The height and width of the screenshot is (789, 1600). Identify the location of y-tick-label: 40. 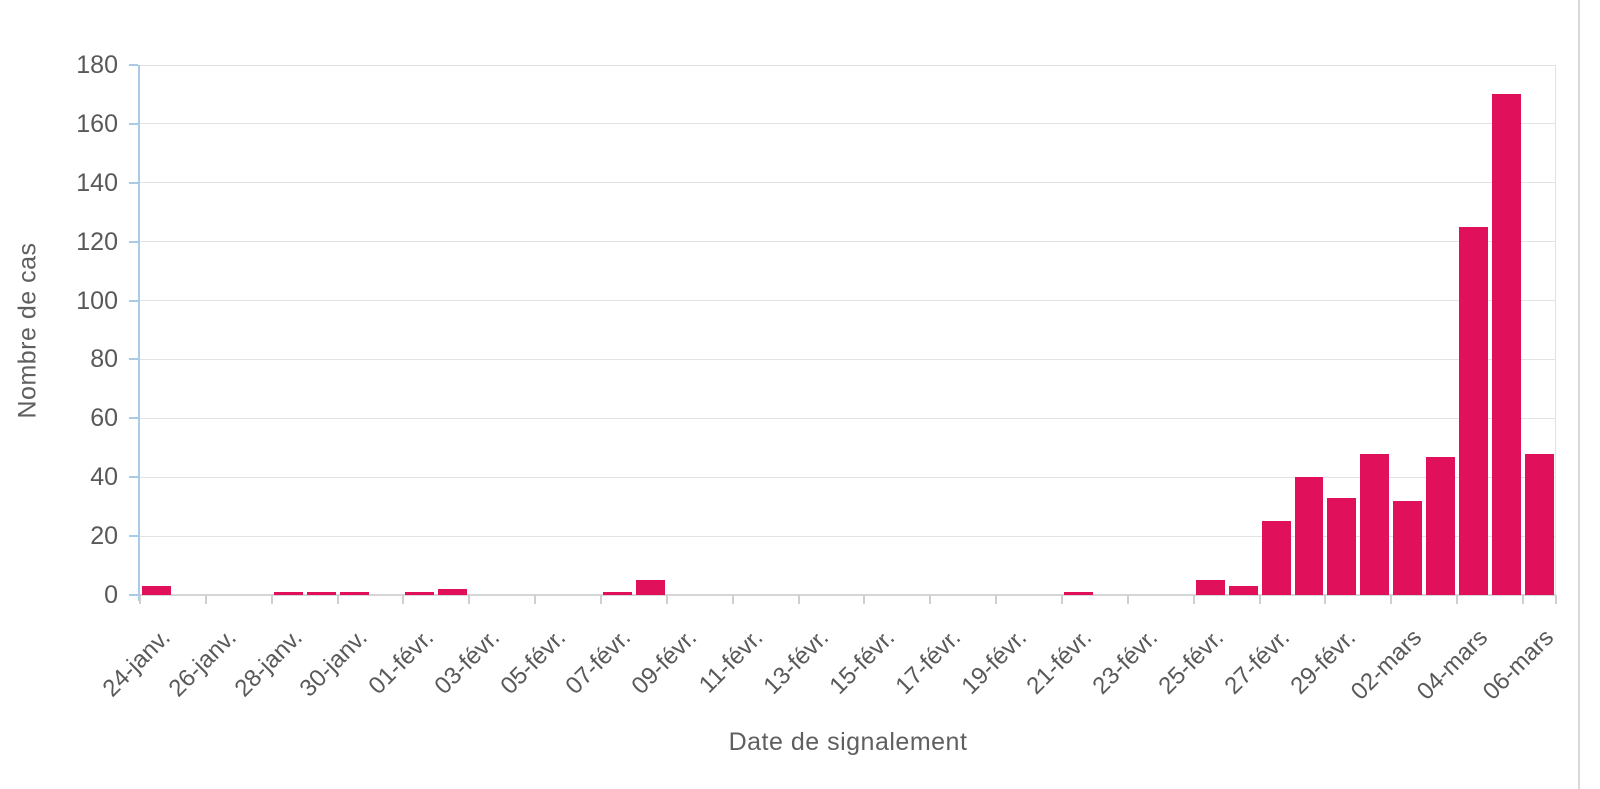
(104, 477).